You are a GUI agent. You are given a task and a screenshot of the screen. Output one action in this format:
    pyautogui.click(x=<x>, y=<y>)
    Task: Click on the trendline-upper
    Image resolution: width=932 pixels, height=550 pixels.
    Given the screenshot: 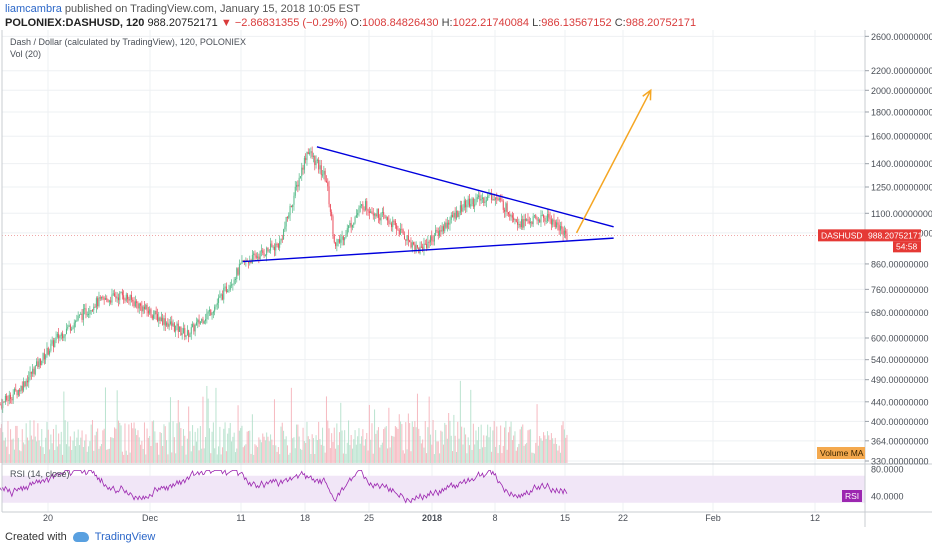 What is the action you would take?
    pyautogui.click(x=465, y=187)
    